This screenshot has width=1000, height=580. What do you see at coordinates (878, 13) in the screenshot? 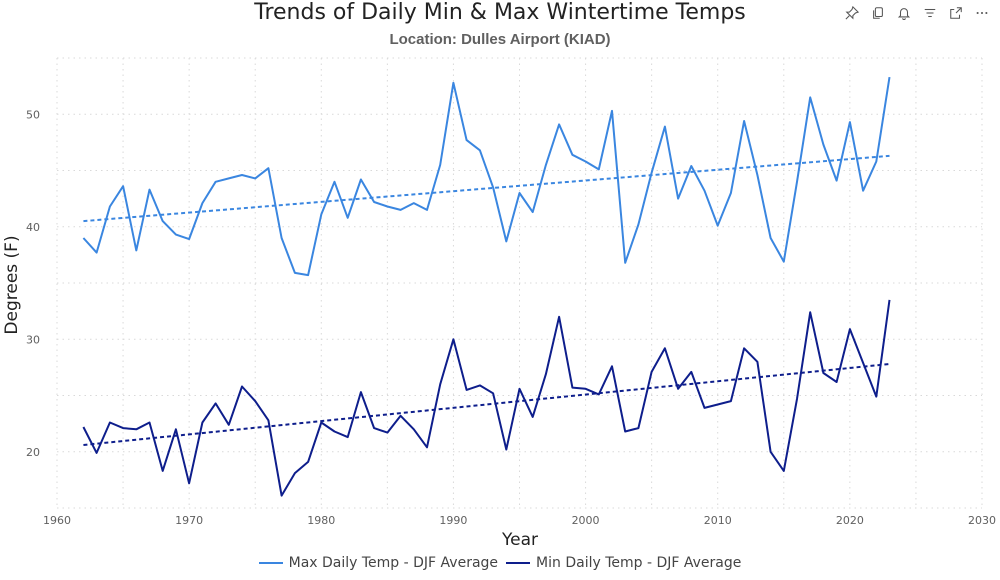
I see `copy-icon` at bounding box center [878, 13].